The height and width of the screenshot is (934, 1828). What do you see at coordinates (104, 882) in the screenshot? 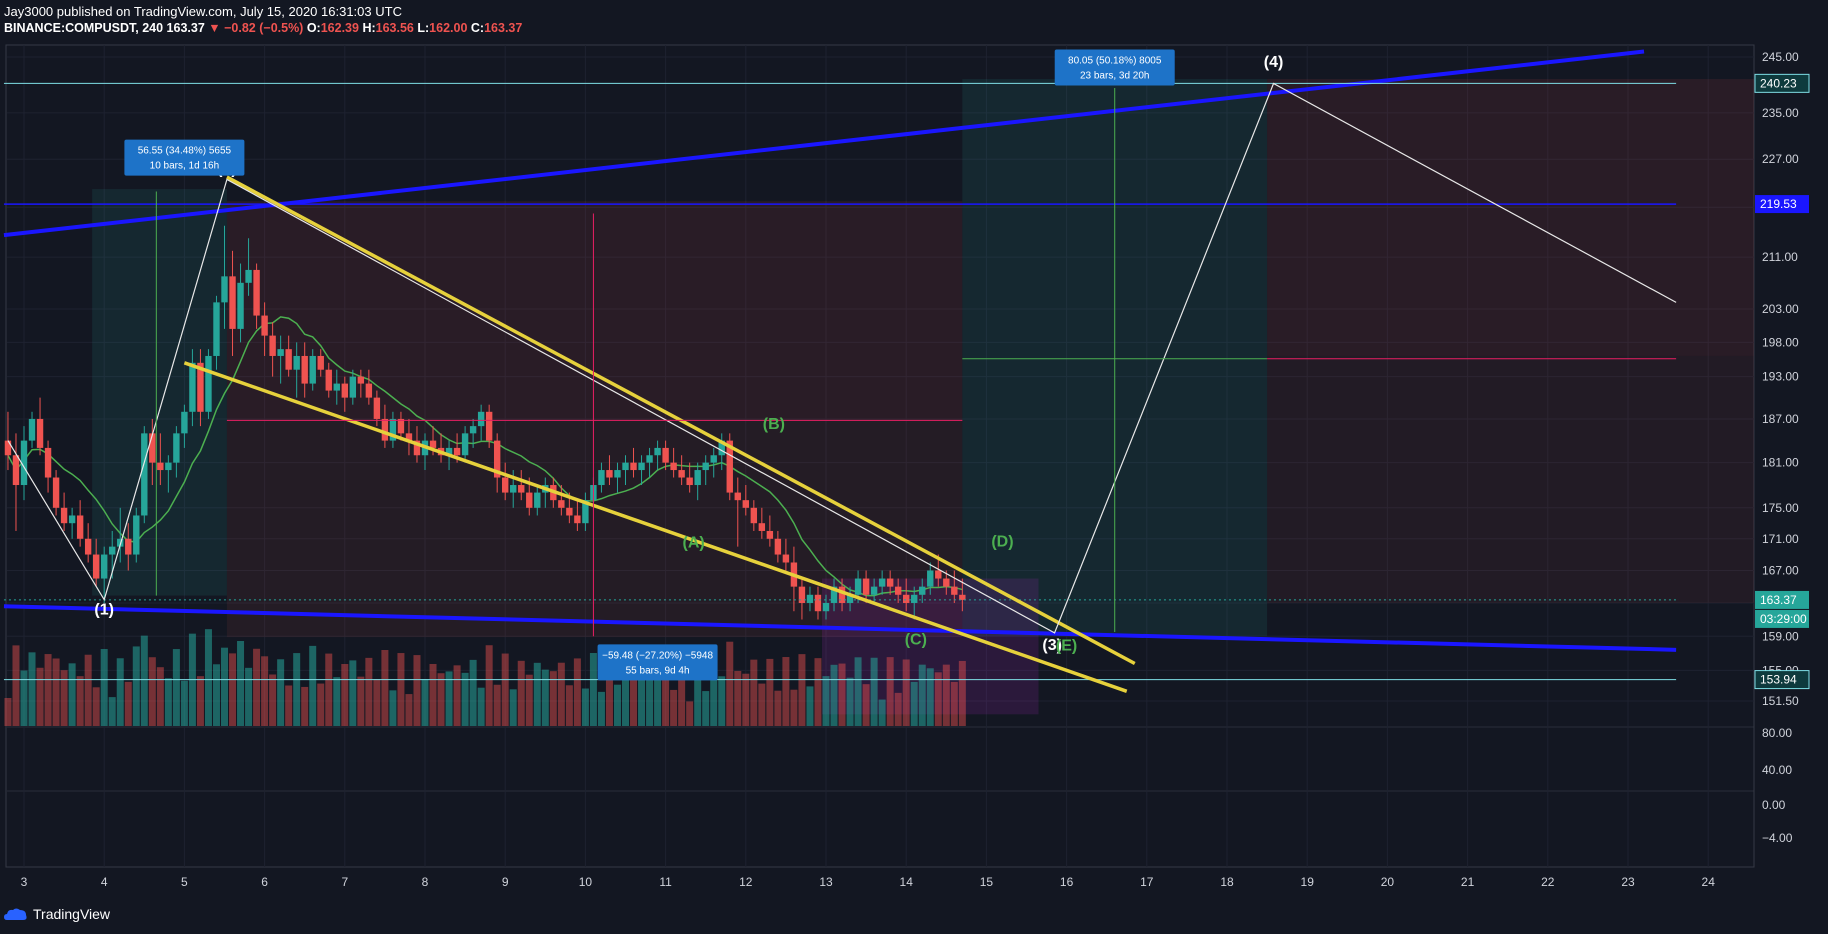
I see `x-tick-label: 4` at bounding box center [104, 882].